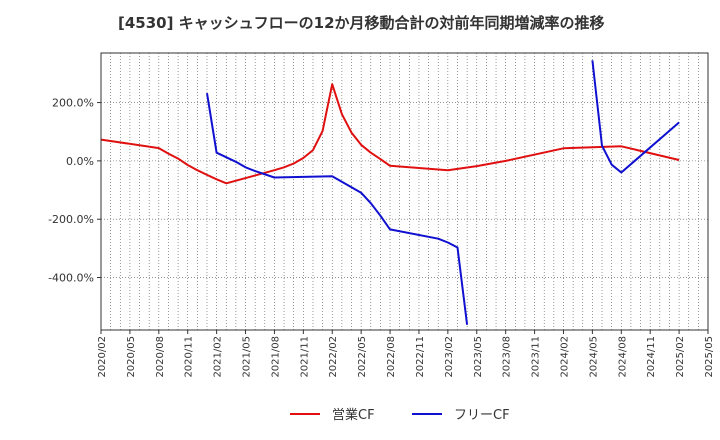 Image resolution: width=720 pixels, height=440 pixels. I want to click on y-tick-label: -200.0%, so click(71, 219).